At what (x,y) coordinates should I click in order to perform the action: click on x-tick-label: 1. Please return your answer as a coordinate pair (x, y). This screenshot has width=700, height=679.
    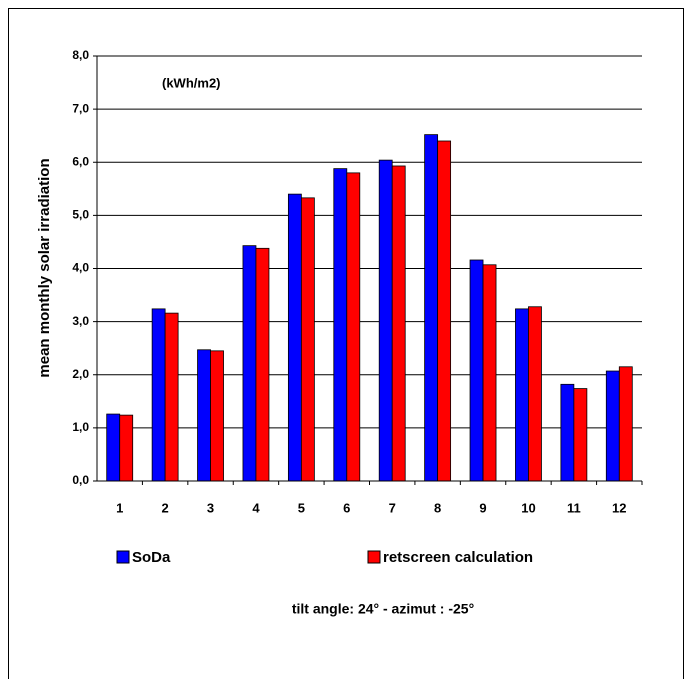
    Looking at the image, I should click on (119, 507).